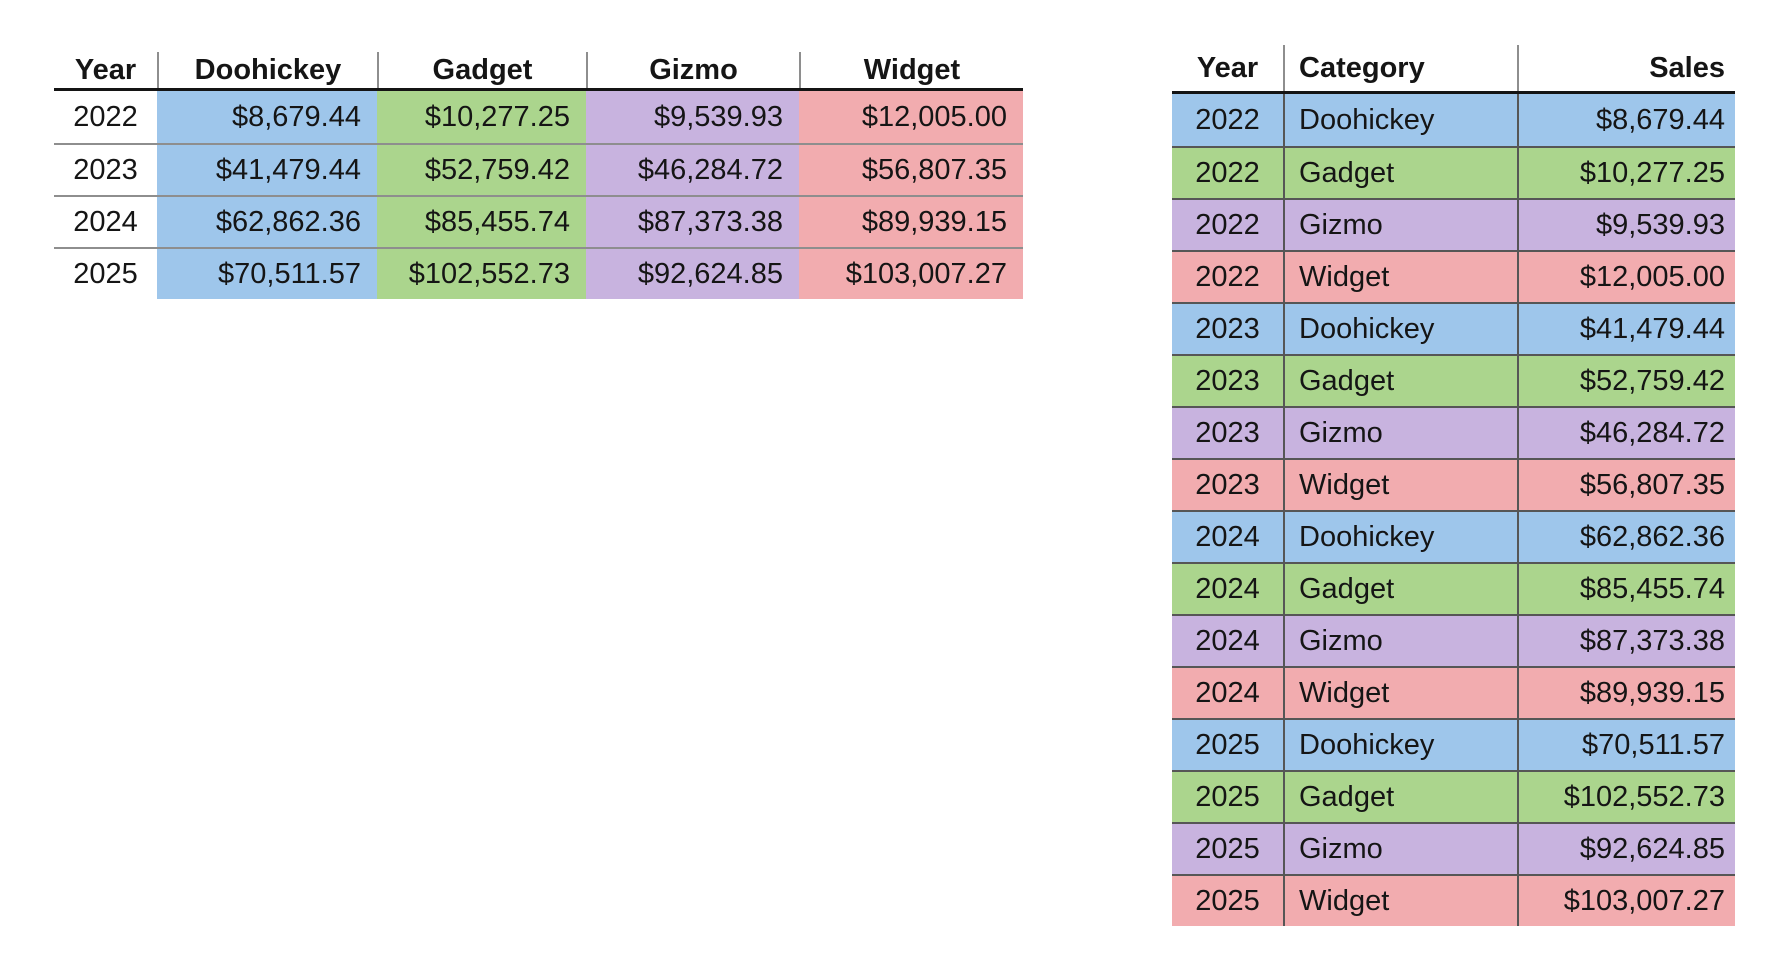  I want to click on pivot-value-cell: $9,539.93, so click(692, 117).